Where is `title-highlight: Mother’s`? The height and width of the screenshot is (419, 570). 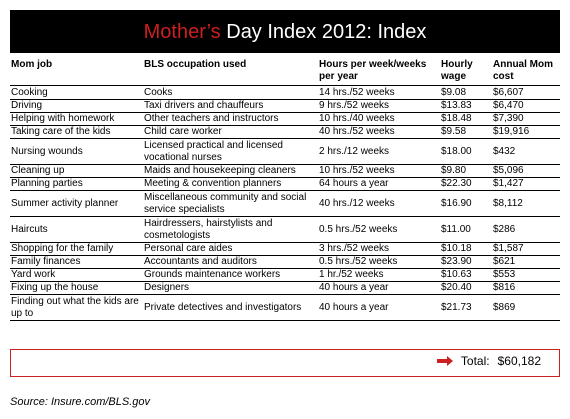 title-highlight: Mother’s is located at coordinates (182, 31).